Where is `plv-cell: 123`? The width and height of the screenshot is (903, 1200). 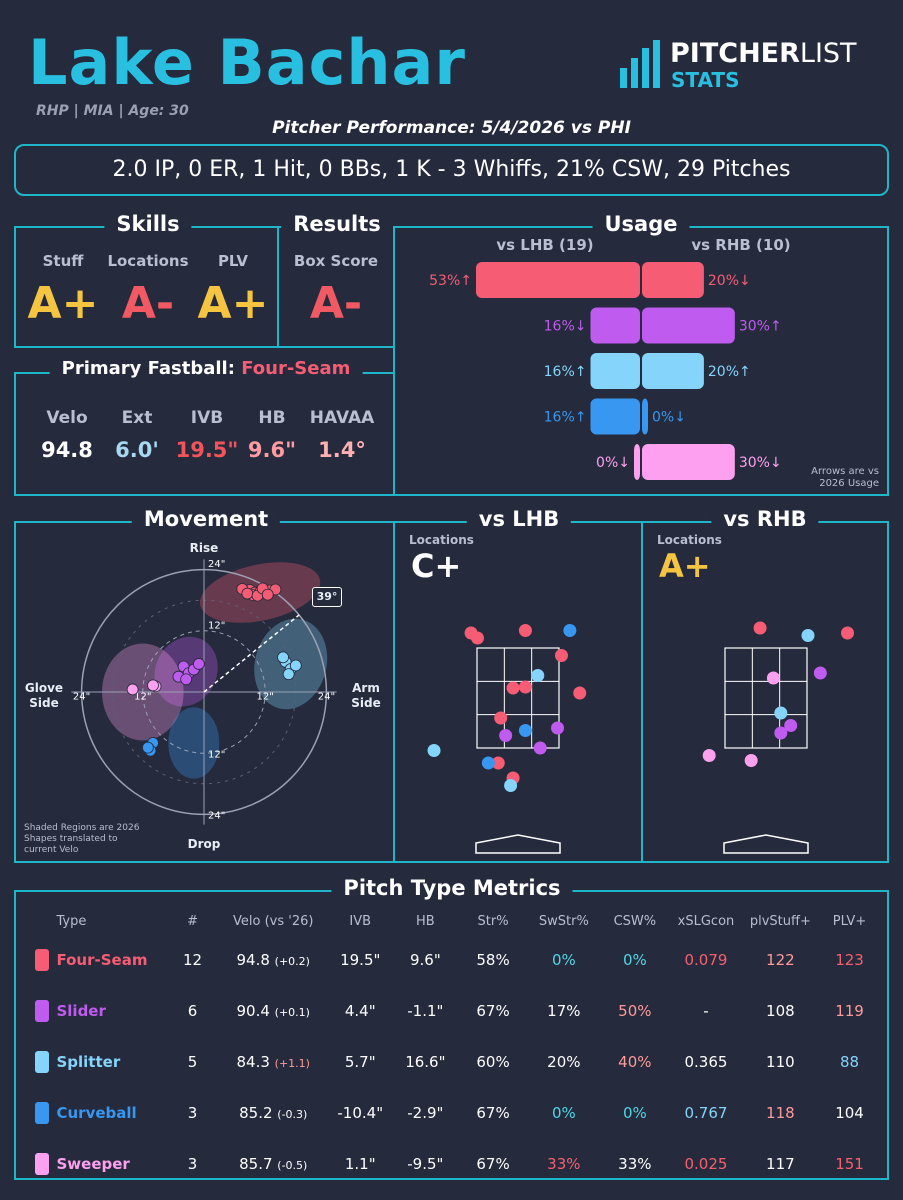
plv-cell: 123 is located at coordinates (849, 959).